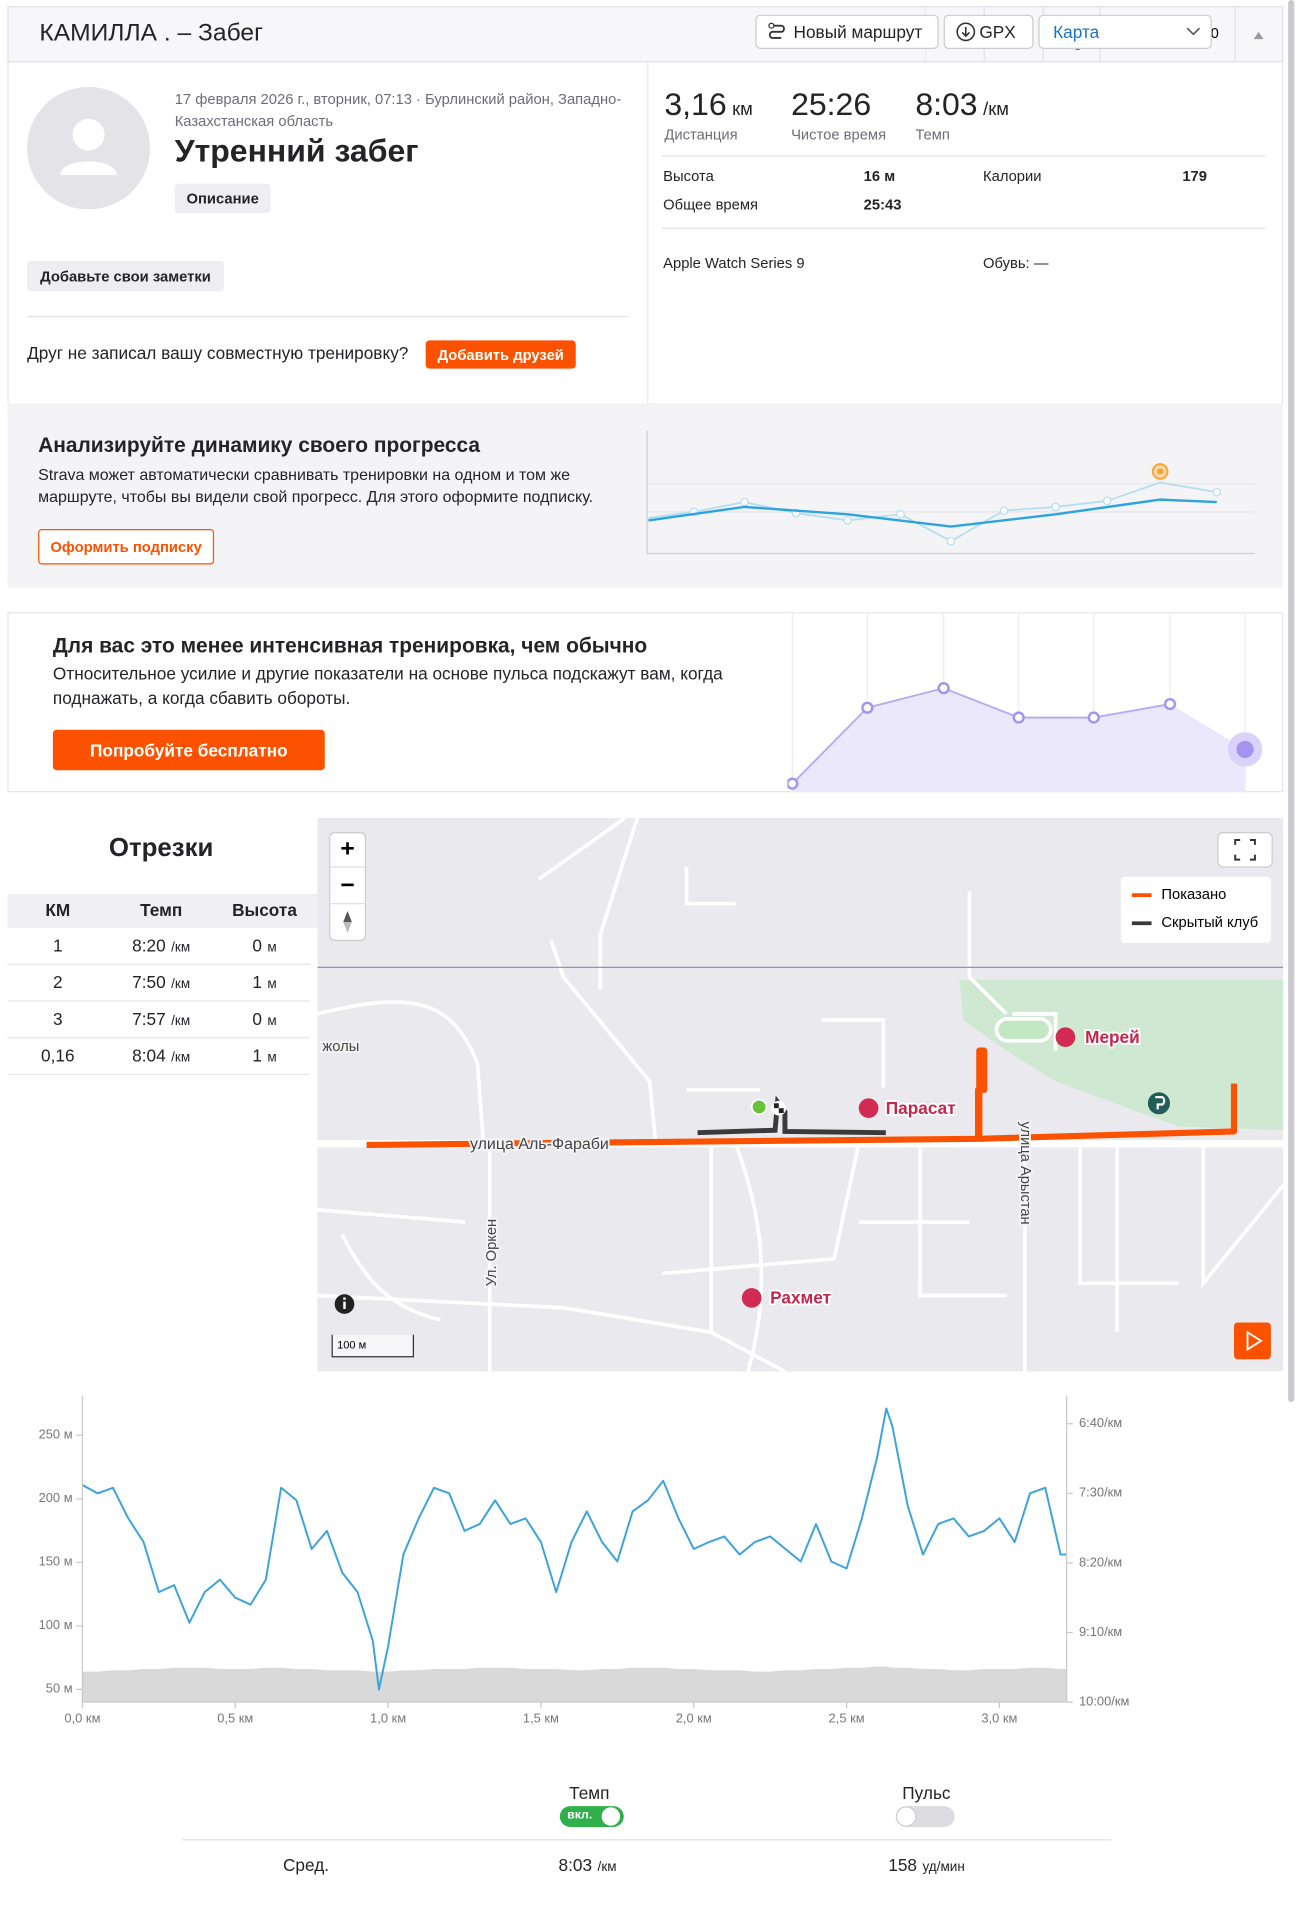 Image resolution: width=1298 pixels, height=1920 pixels. What do you see at coordinates (997, 32) in the screenshot?
I see `button-label: GPX` at bounding box center [997, 32].